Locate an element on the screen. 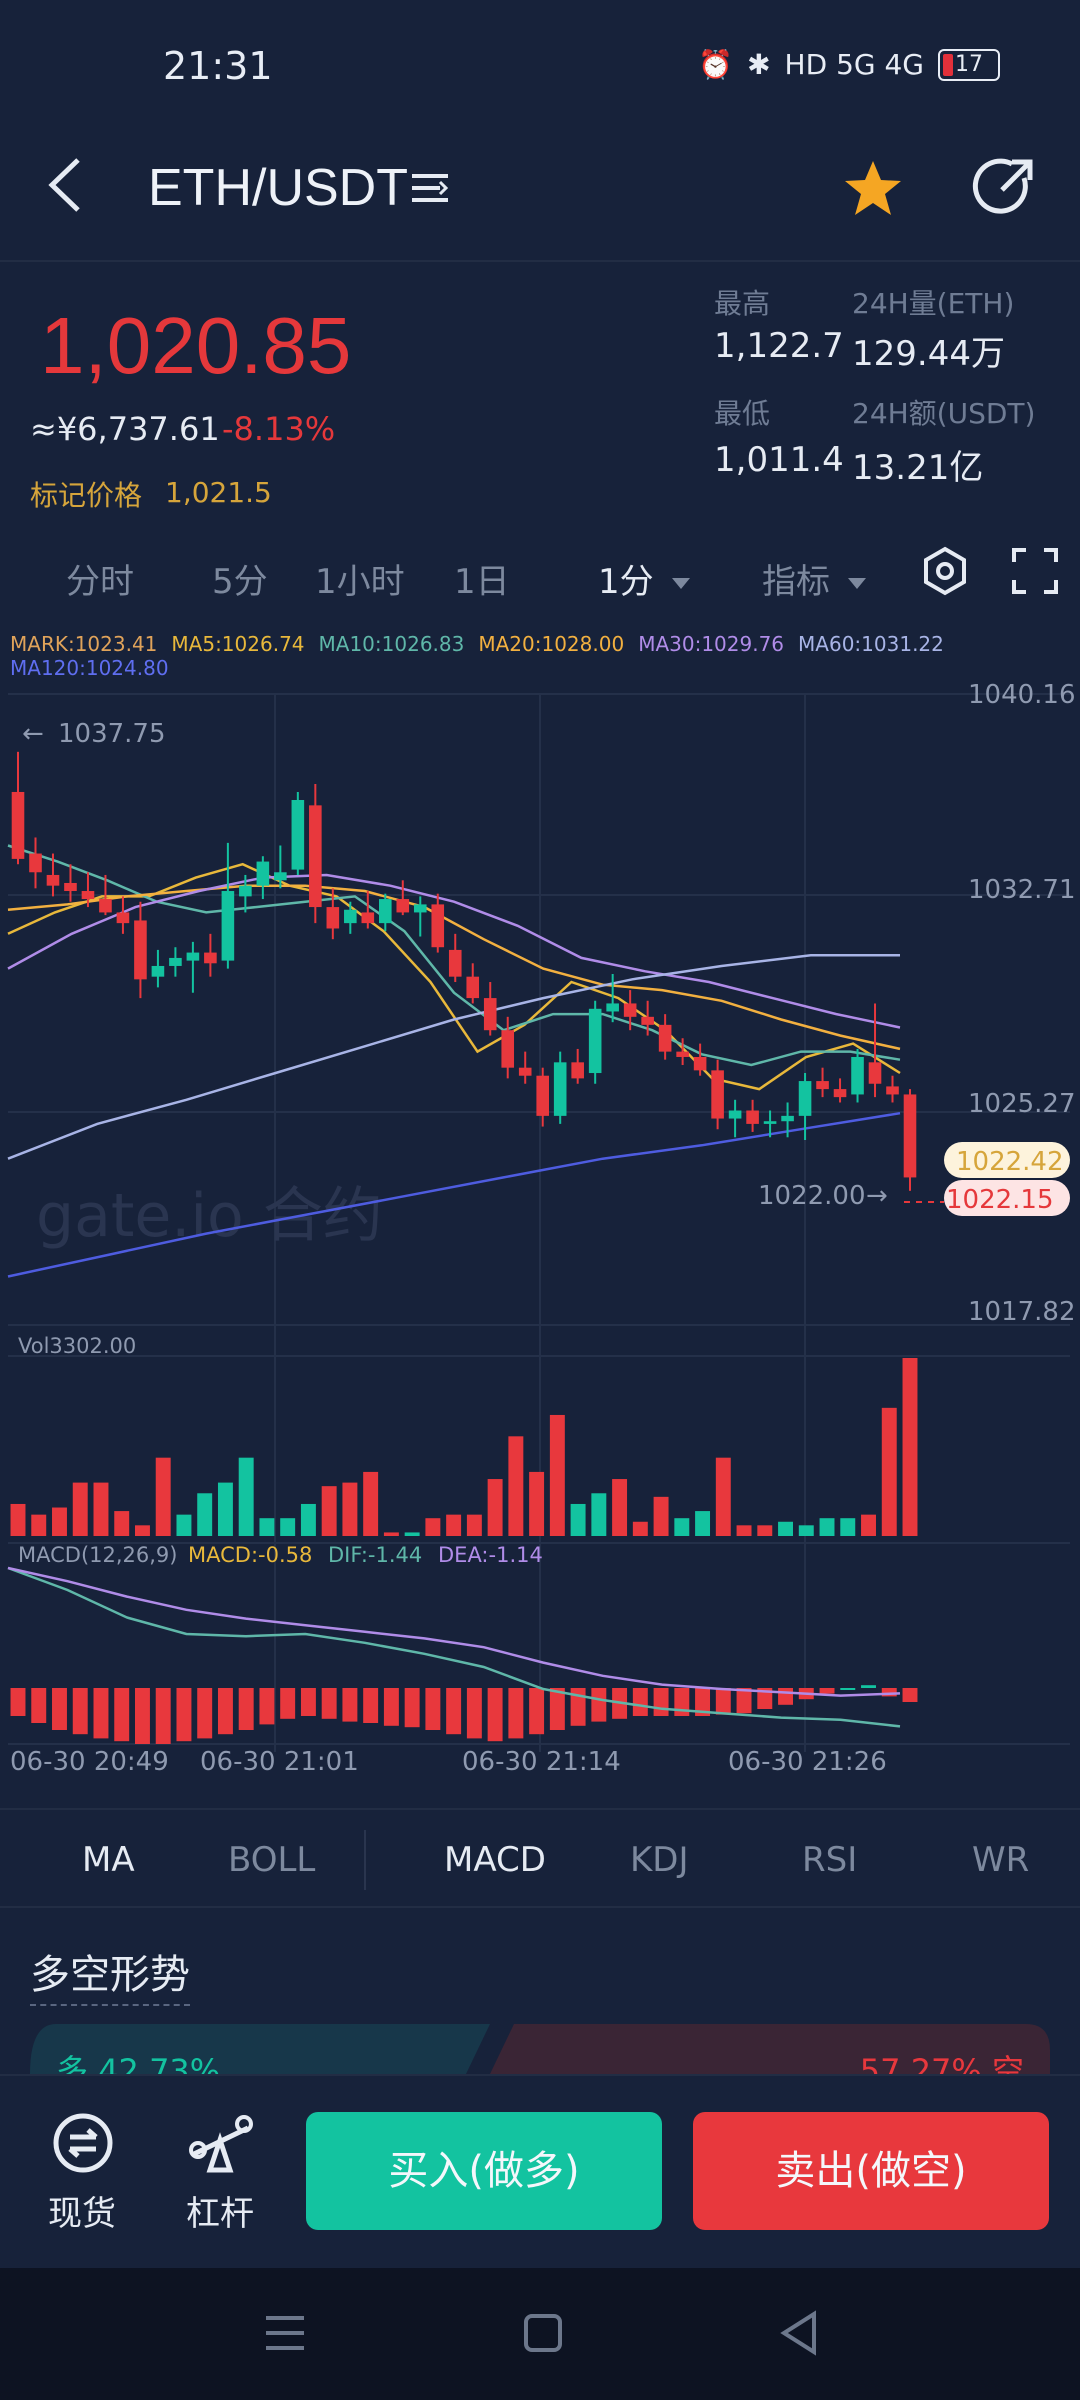 Image resolution: width=1080 pixels, height=2400 pixels. favorite-star-icon is located at coordinates (873, 189).